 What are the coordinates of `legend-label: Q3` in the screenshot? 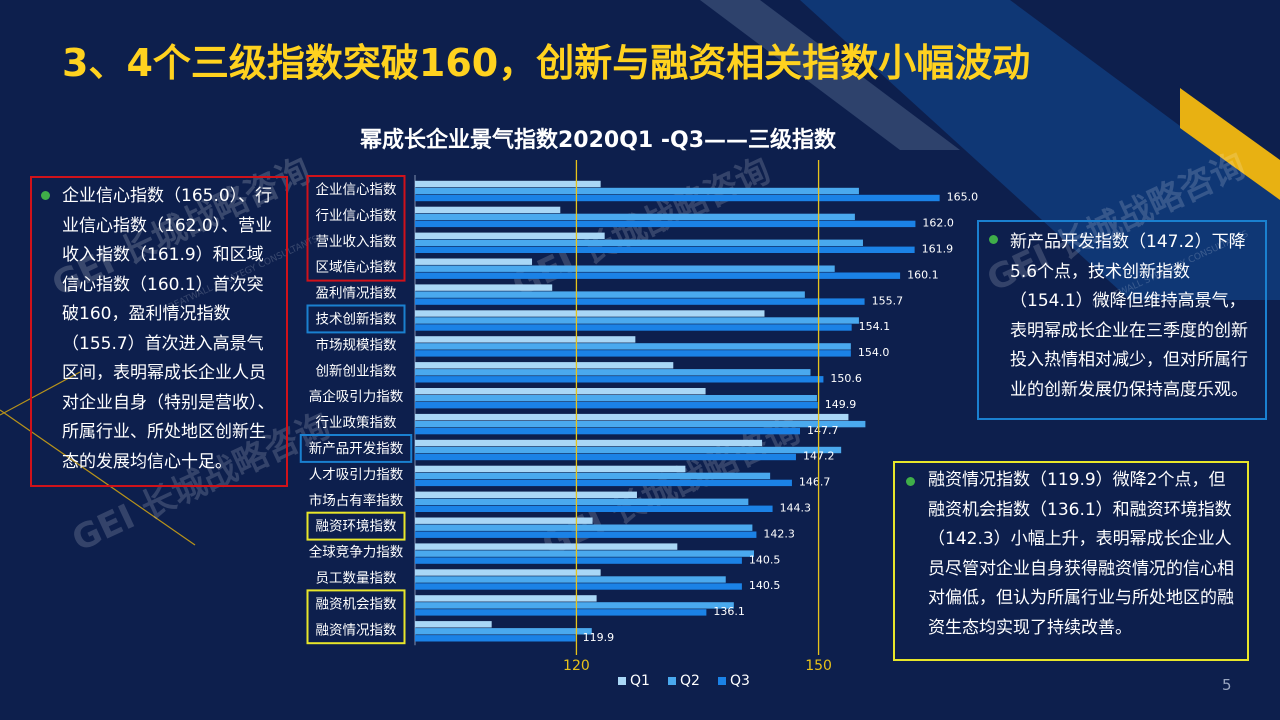 It's located at (740, 681).